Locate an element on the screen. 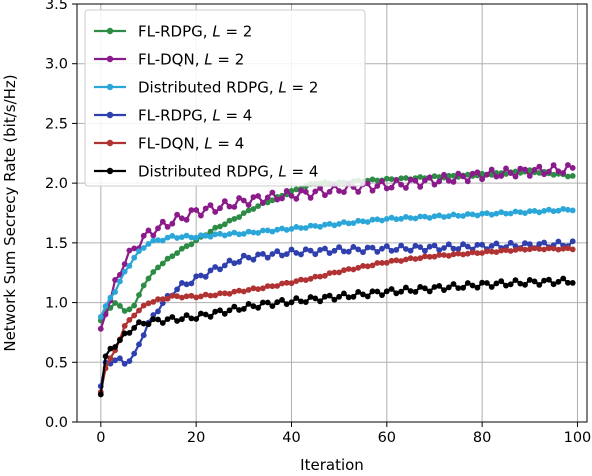 This screenshot has height=476, width=592. y-tick-label: 0.0 is located at coordinates (56, 423).